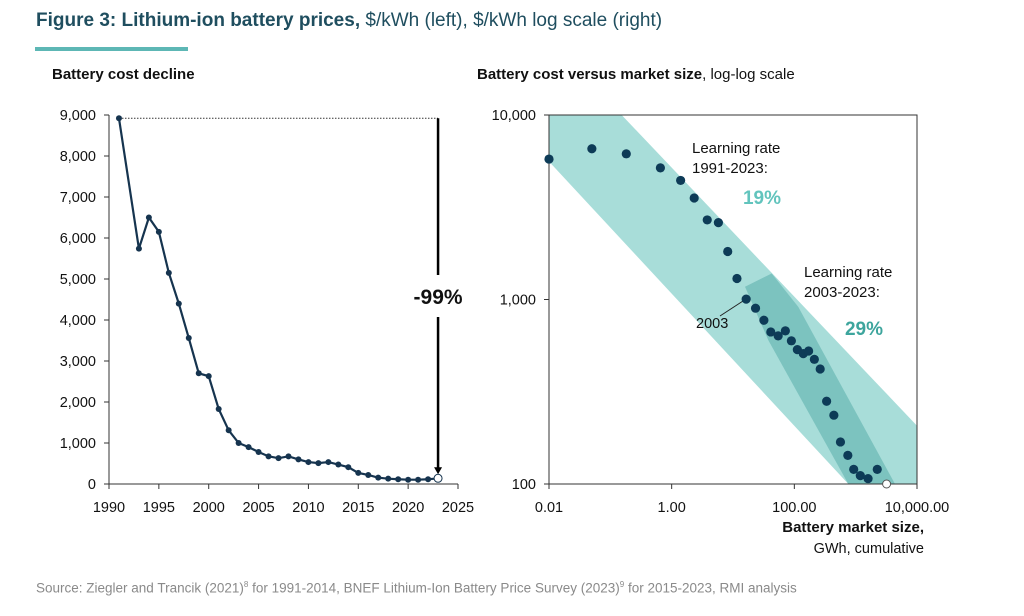  What do you see at coordinates (78, 157) in the screenshot?
I see `left-y-tick-label: 8,000` at bounding box center [78, 157].